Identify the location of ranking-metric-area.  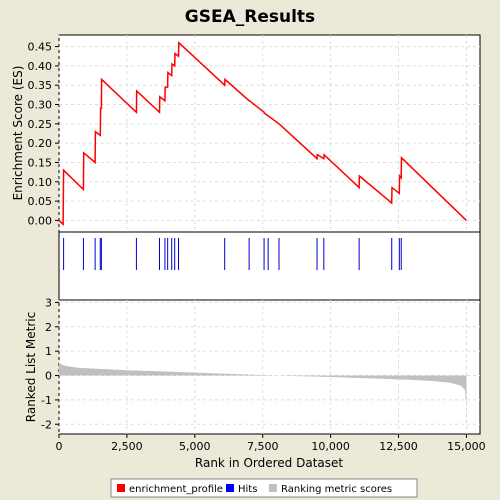
(263, 396).